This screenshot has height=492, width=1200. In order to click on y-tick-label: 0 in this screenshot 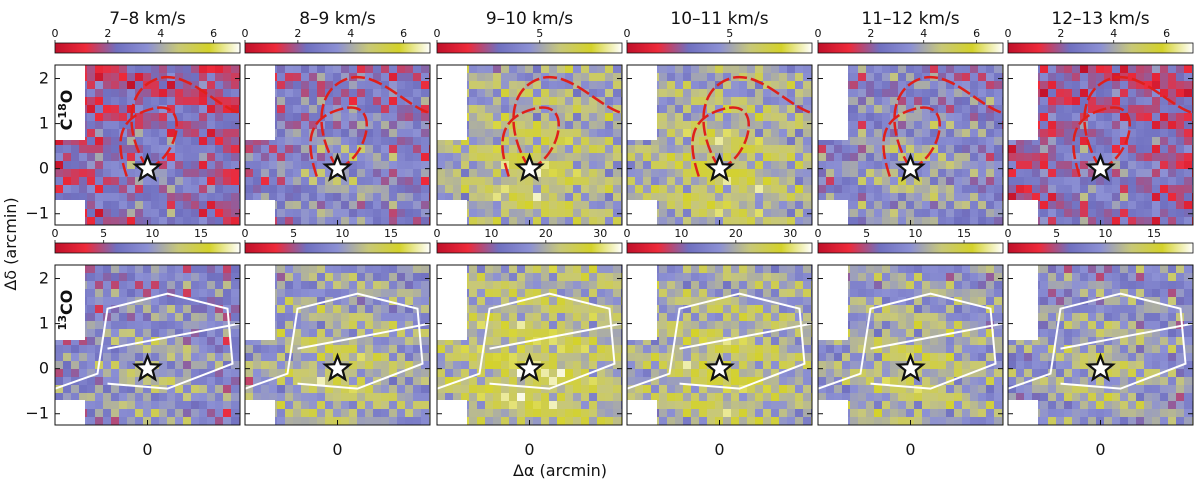, I will do `click(44, 168)`.